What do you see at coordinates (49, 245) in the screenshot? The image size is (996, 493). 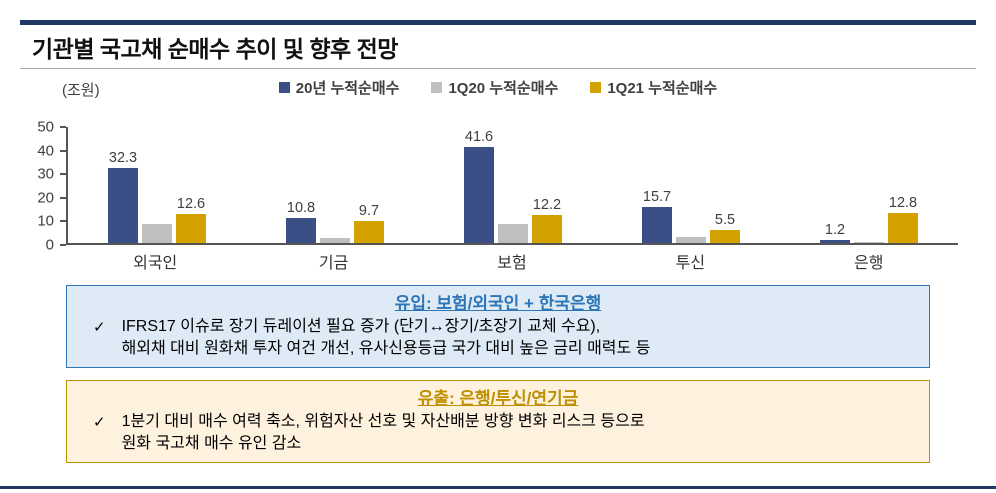 I see `y-tick-label: 0` at bounding box center [49, 245].